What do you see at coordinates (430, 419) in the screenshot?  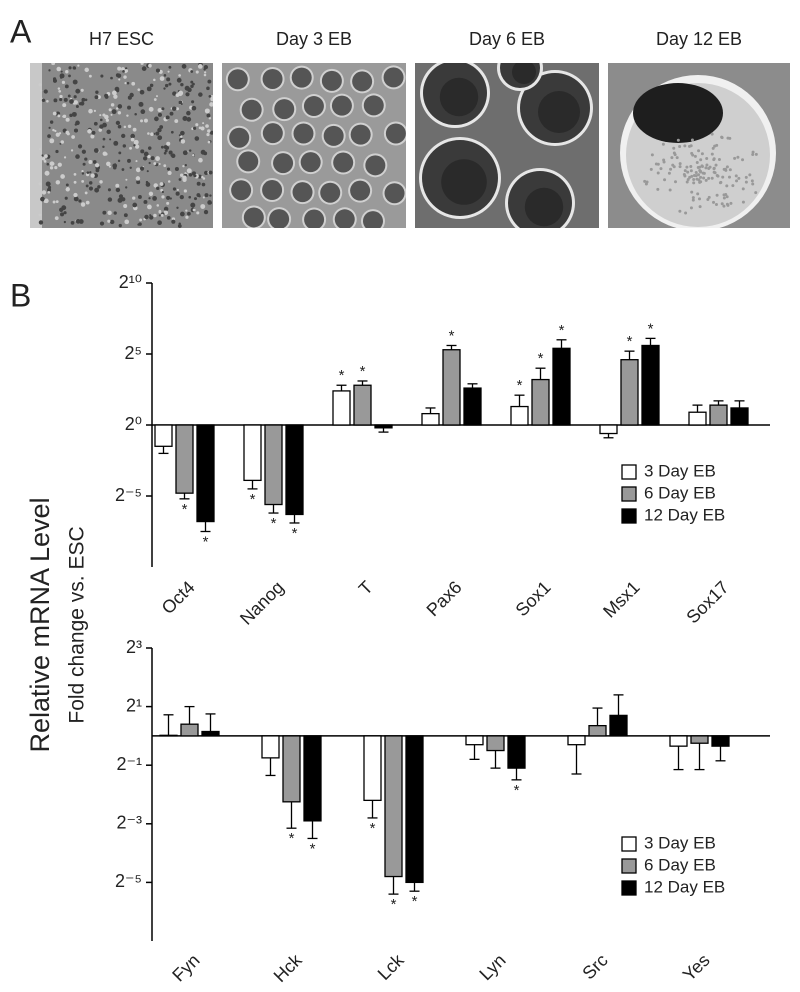 I see `bar` at bounding box center [430, 419].